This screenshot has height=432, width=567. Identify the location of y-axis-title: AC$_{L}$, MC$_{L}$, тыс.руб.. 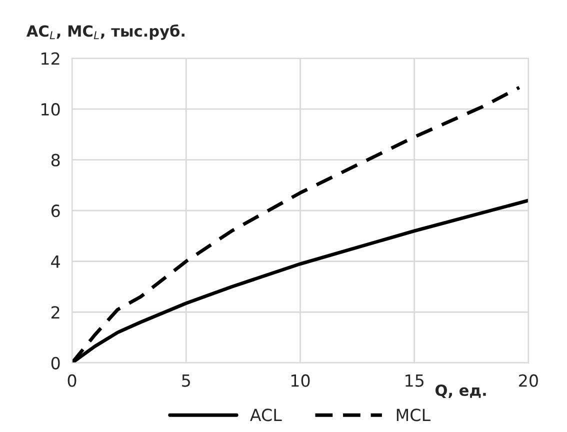
(105, 32).